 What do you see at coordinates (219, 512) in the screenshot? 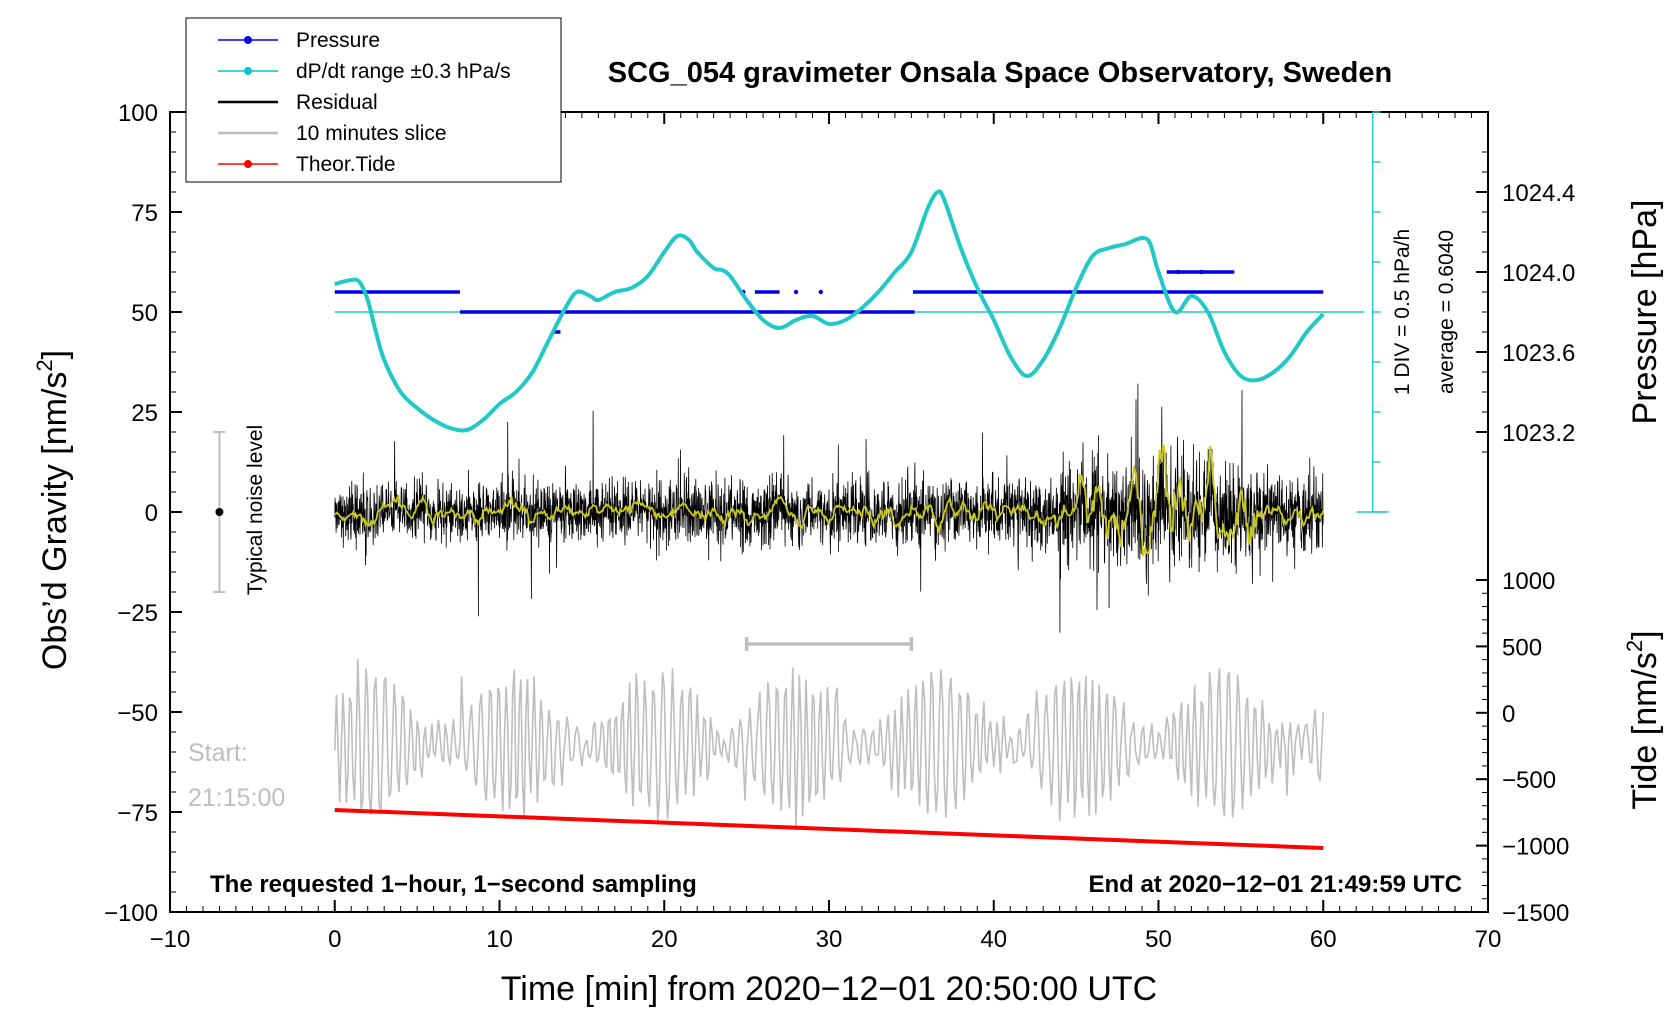
I see `noise-bar-dot` at bounding box center [219, 512].